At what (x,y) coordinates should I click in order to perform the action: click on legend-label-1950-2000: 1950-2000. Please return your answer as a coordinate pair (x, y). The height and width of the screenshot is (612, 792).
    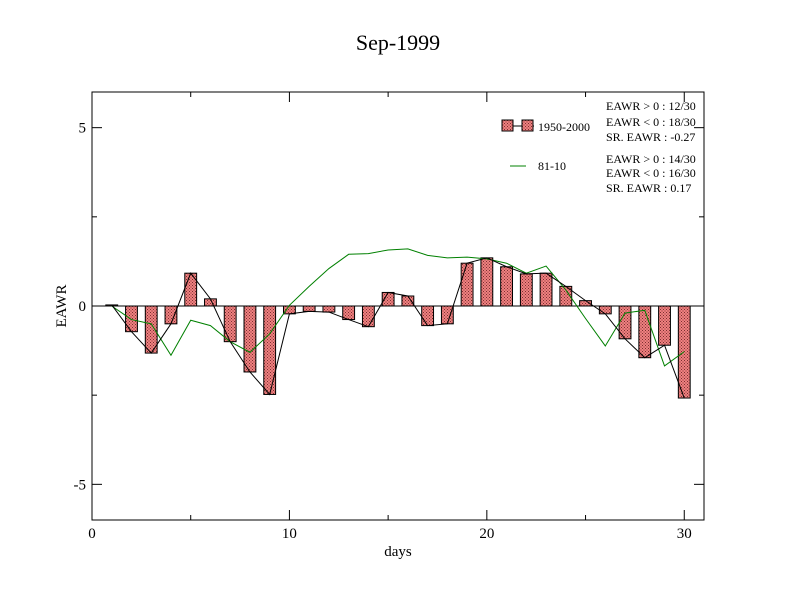
    Looking at the image, I should click on (564, 127).